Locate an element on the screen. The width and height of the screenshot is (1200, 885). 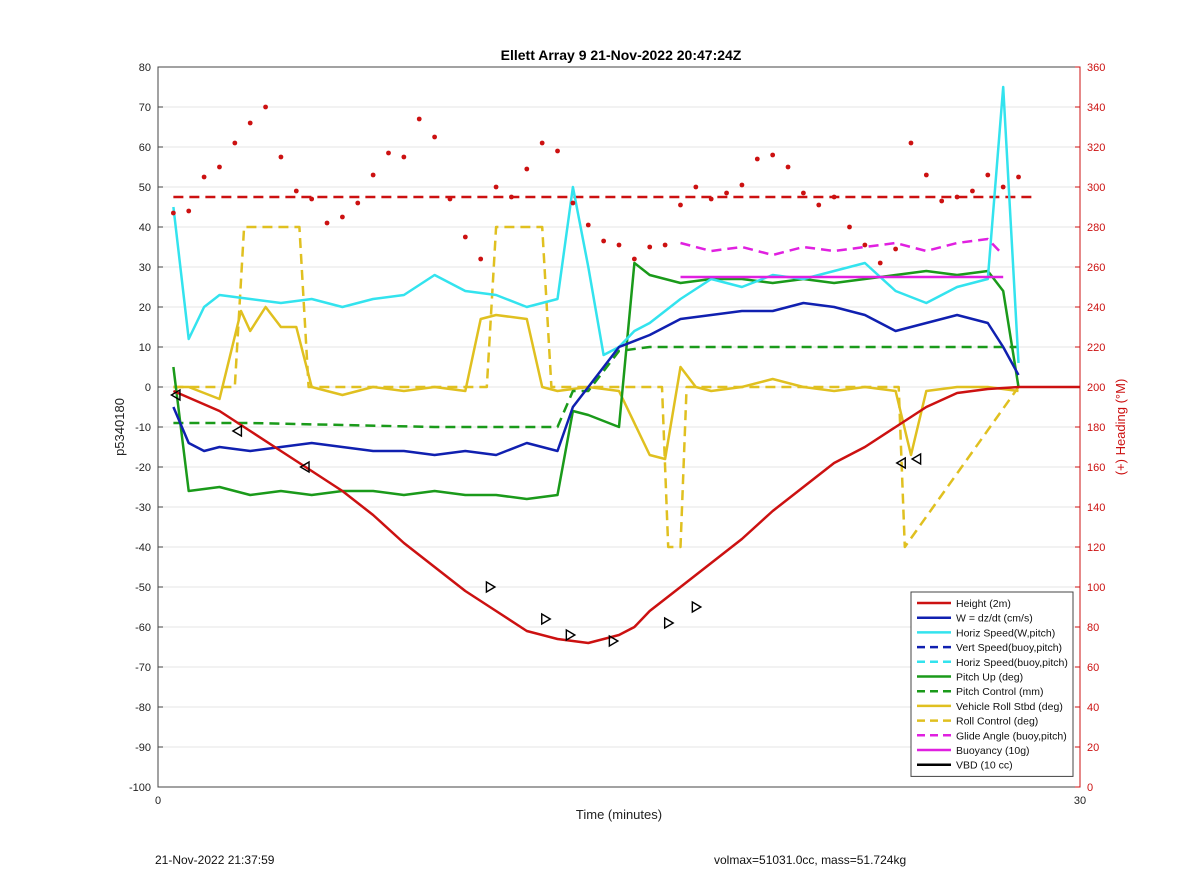
legend-entry: Vert Speed(buoy,pitch) is located at coordinates (1009, 648).